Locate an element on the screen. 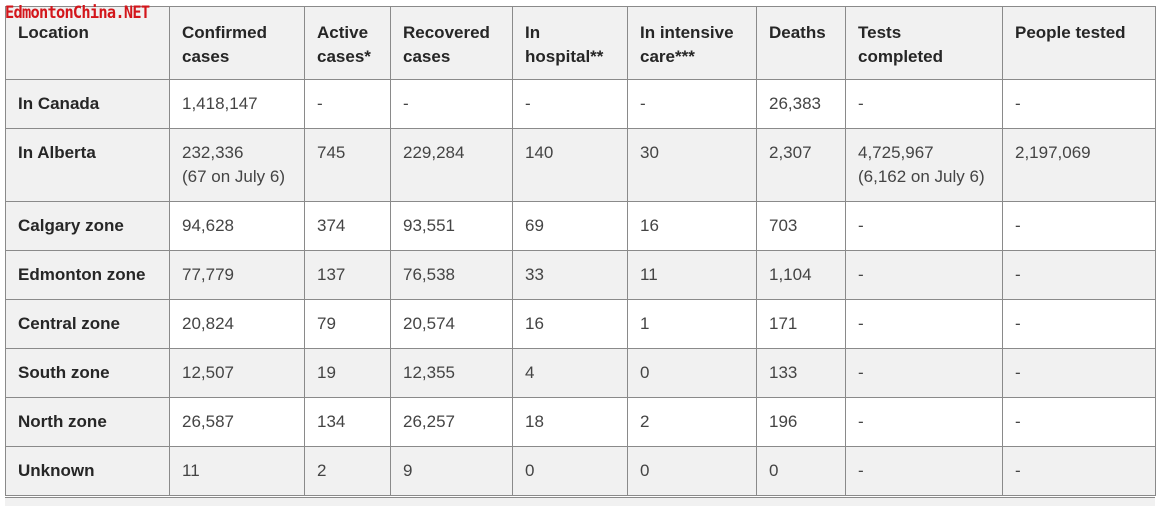 This screenshot has height=506, width=1160. cell-recovered: 76,538 is located at coordinates (451, 275).